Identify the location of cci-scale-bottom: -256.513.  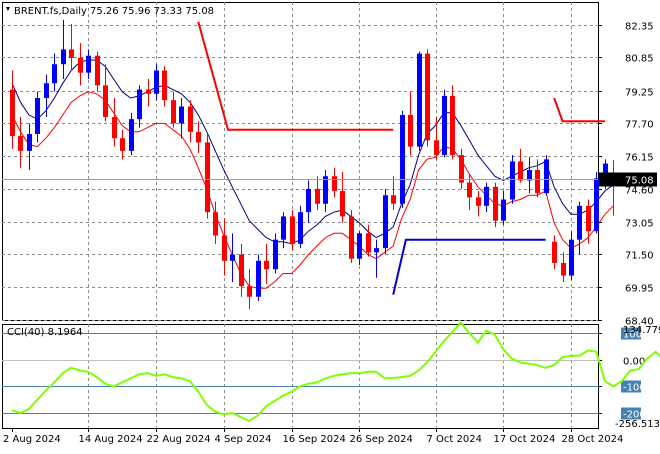
(637, 424).